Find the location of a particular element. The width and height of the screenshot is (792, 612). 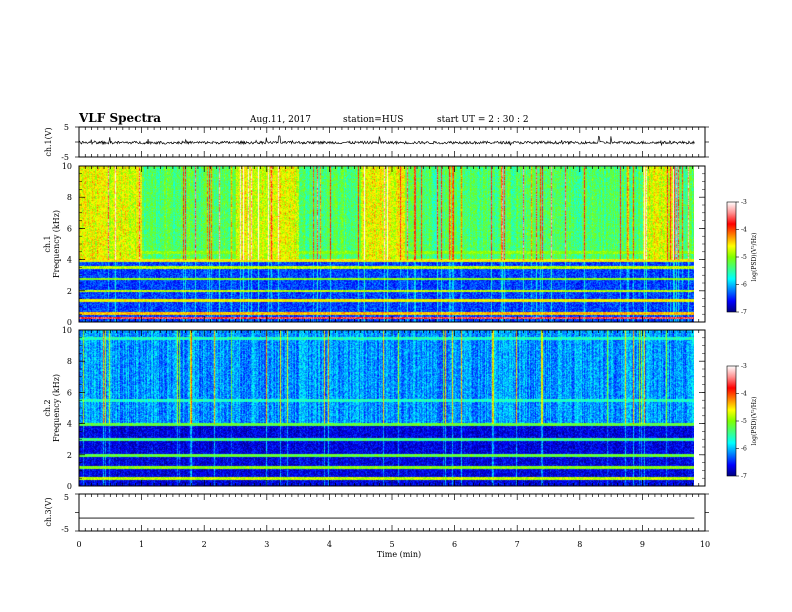

ch2-frequency-tick-labels: 0 2 4 6 8 10 is located at coordinates (67, 408).